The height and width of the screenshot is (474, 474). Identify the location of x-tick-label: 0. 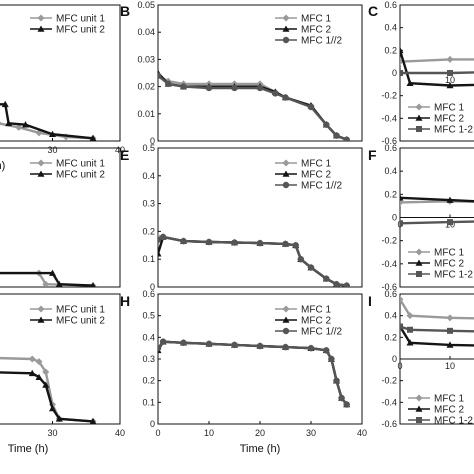
(157, 433).